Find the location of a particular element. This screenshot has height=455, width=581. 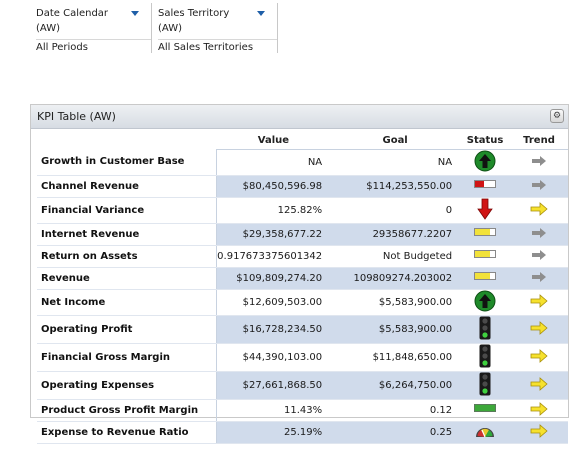

filter-sales-territory-label: Sales Territory (AW) is located at coordinates (217, 21).